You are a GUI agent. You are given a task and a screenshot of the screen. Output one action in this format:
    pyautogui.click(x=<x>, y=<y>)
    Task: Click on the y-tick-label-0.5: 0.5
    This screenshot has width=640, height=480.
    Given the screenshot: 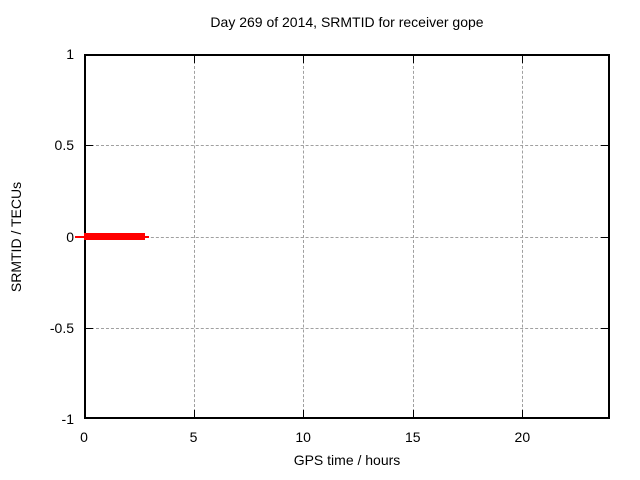 What is the action you would take?
    pyautogui.click(x=64, y=145)
    